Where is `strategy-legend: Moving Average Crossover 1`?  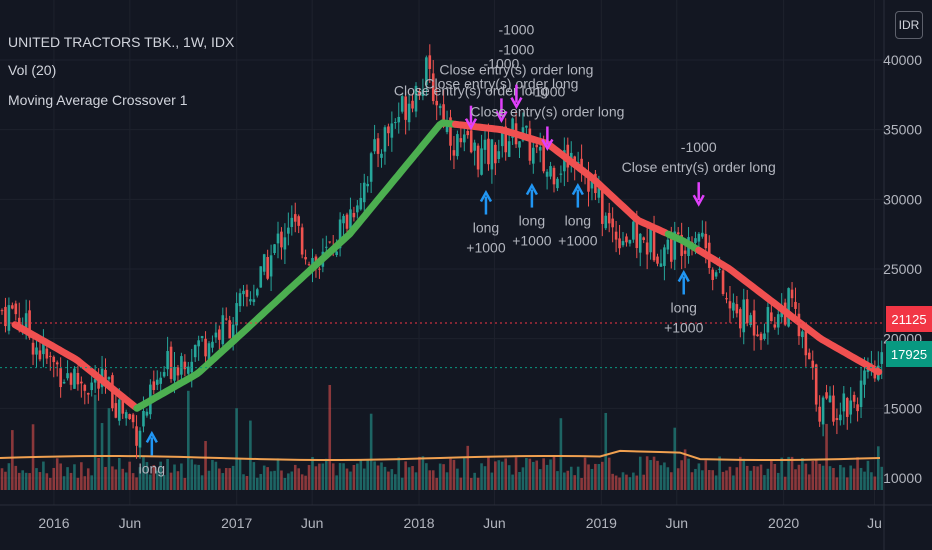
strategy-legend: Moving Average Crossover 1 is located at coordinates (98, 100).